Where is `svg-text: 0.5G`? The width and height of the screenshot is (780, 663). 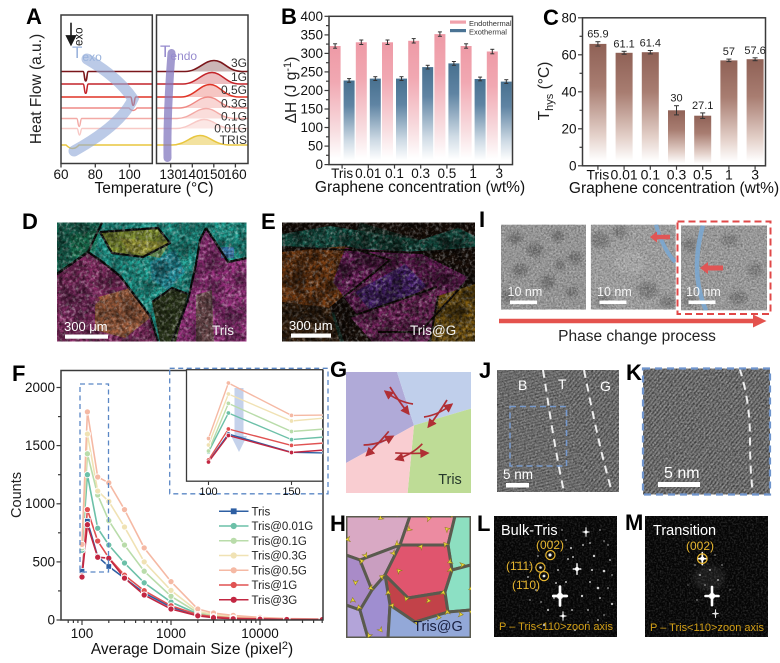
svg-text: 0.5G is located at coordinates (234, 90).